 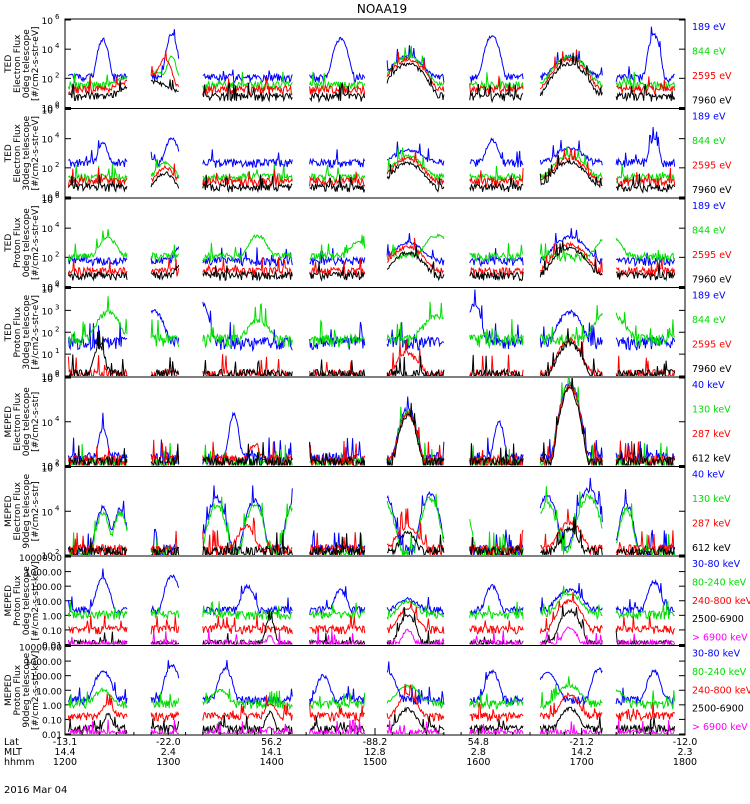 I want to click on x-tick-label: 1800, so click(x=685, y=762).